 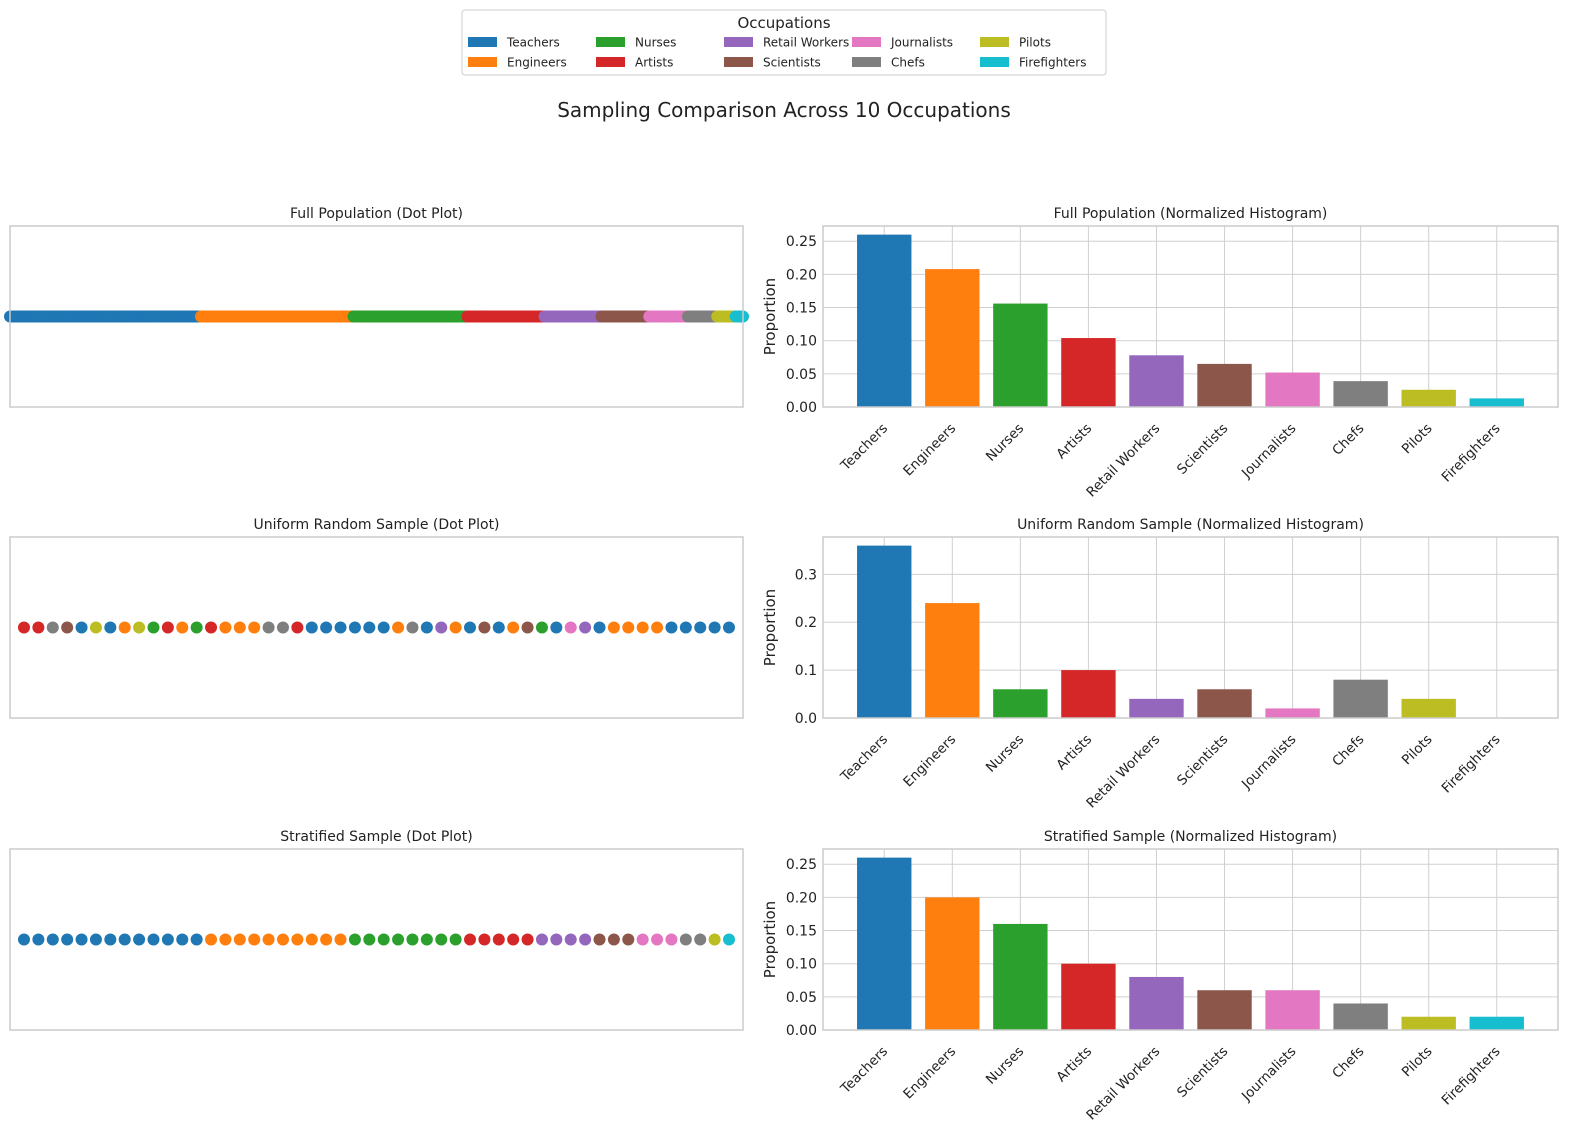 I want to click on axes-background, so click(x=376, y=627).